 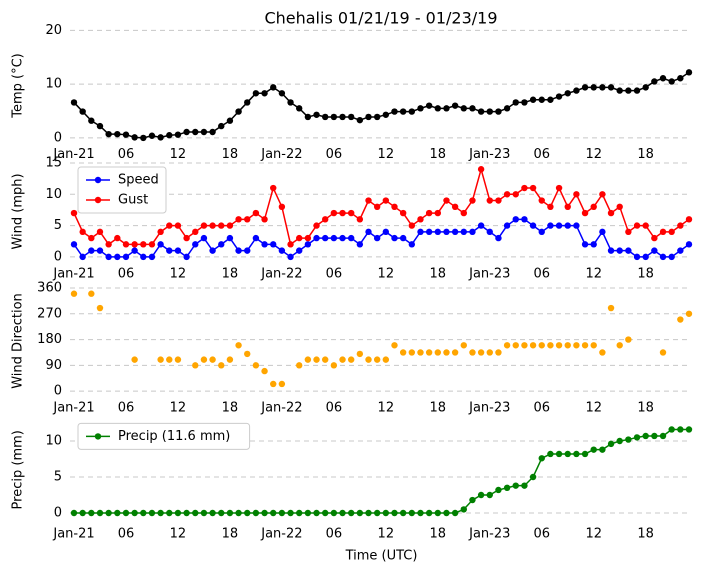 What do you see at coordinates (281, 408) in the screenshot?
I see `x-tick-label: Jan-22` at bounding box center [281, 408].